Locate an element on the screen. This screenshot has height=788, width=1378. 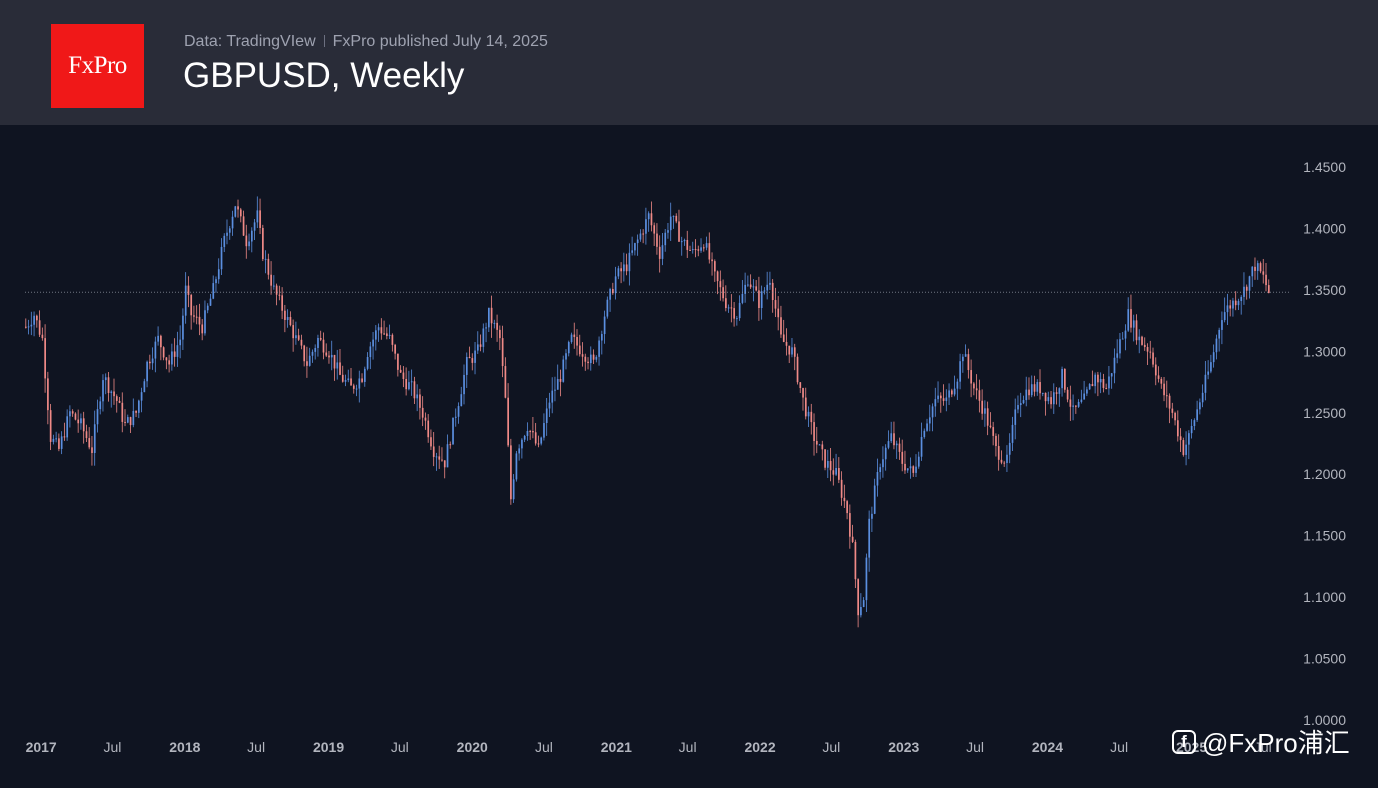
x-tick-label: 2017 is located at coordinates (41, 747).